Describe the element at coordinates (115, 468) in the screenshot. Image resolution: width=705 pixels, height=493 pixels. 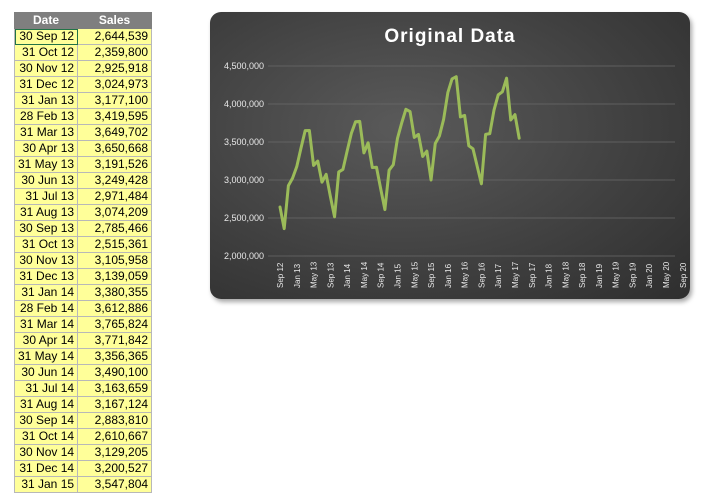
I see `cell-sales: 3,200,527` at that location.